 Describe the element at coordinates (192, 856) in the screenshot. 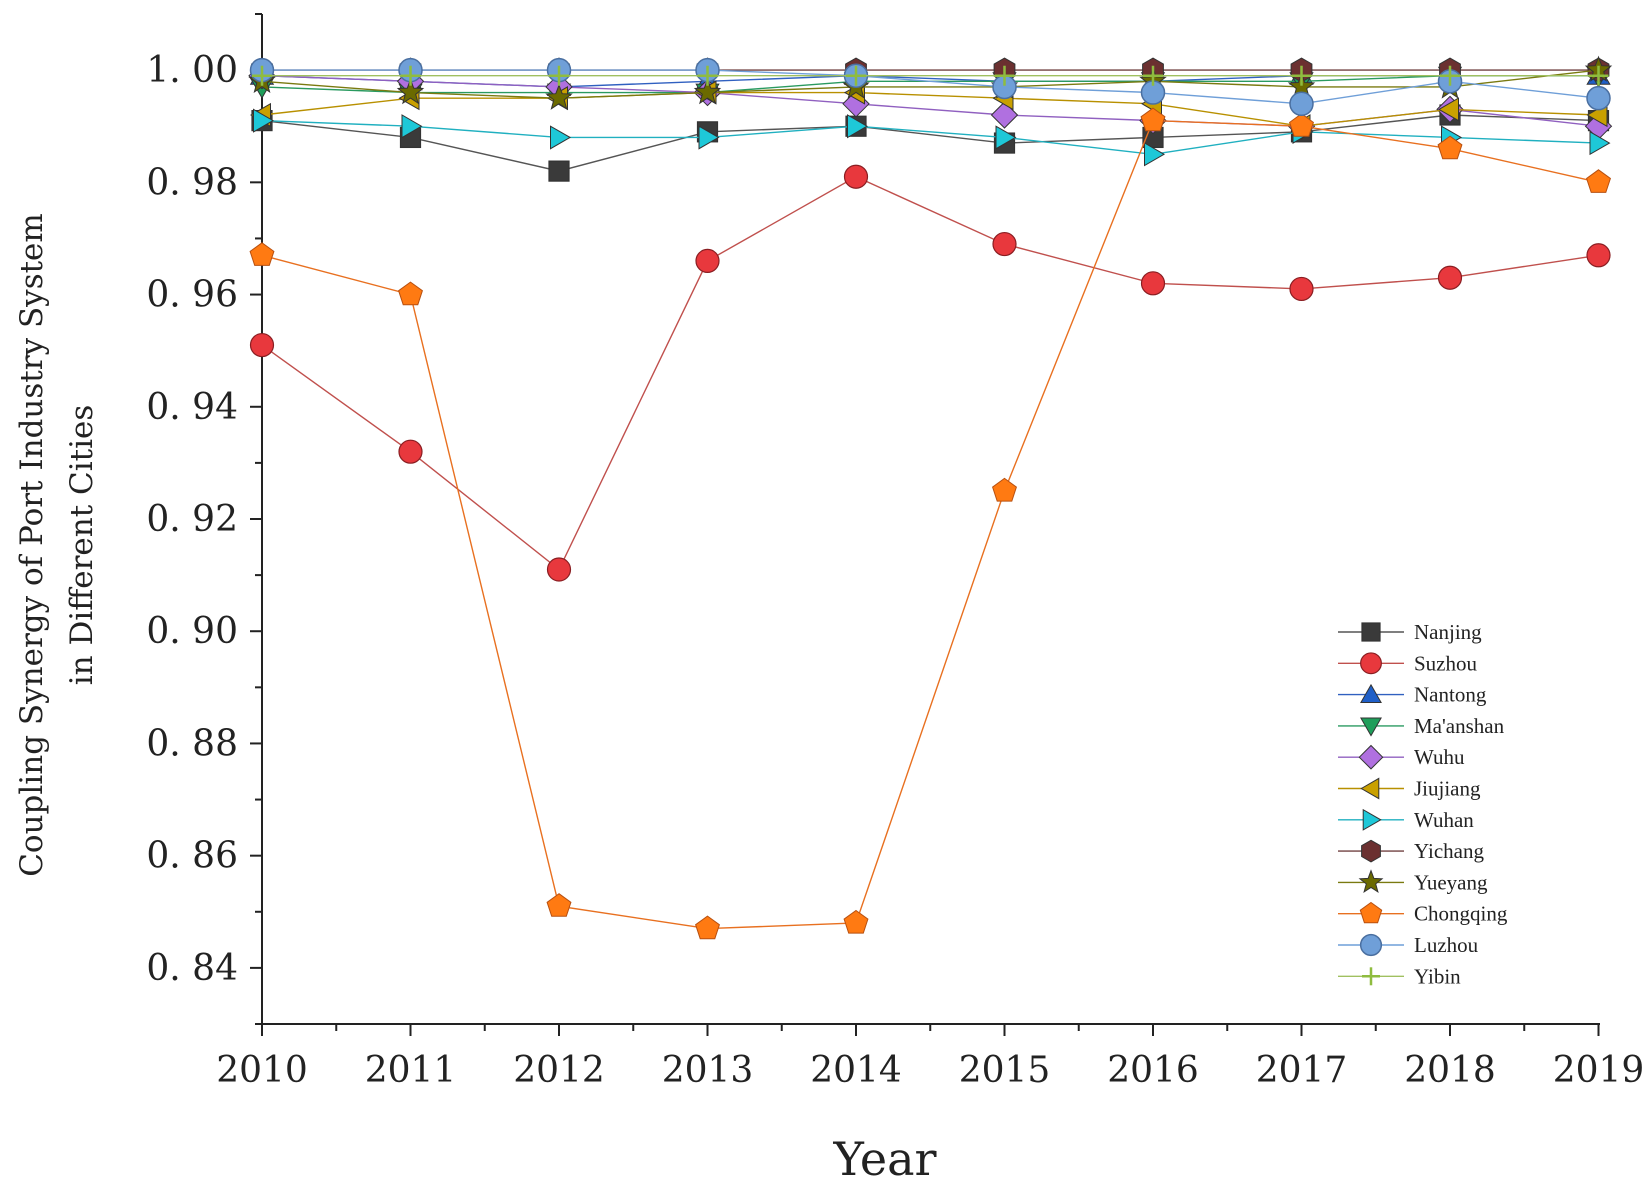

I see `y-tick-label: 0. 86` at that location.